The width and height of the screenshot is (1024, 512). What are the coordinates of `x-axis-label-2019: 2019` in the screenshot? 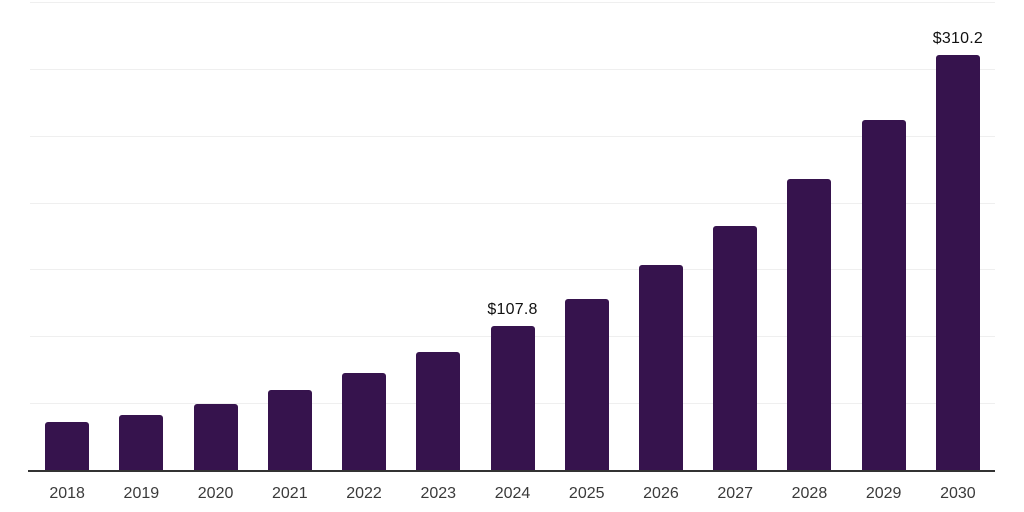 It's located at (141, 493).